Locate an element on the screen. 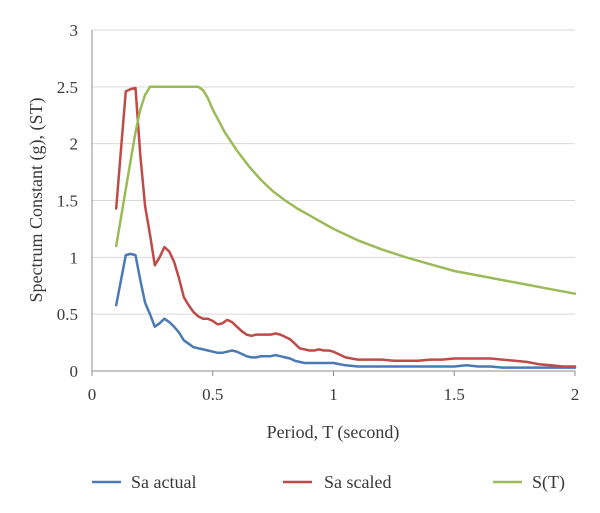  y-tick-label: 1 is located at coordinates (74, 257).